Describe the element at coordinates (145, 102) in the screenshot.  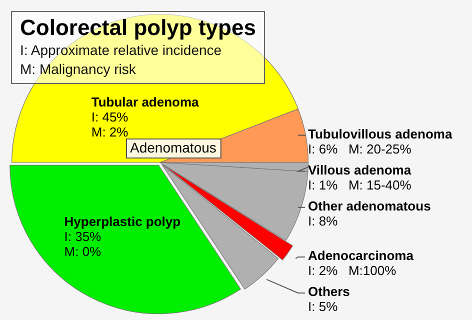
I see `slice-label: Tubular adenoma` at that location.